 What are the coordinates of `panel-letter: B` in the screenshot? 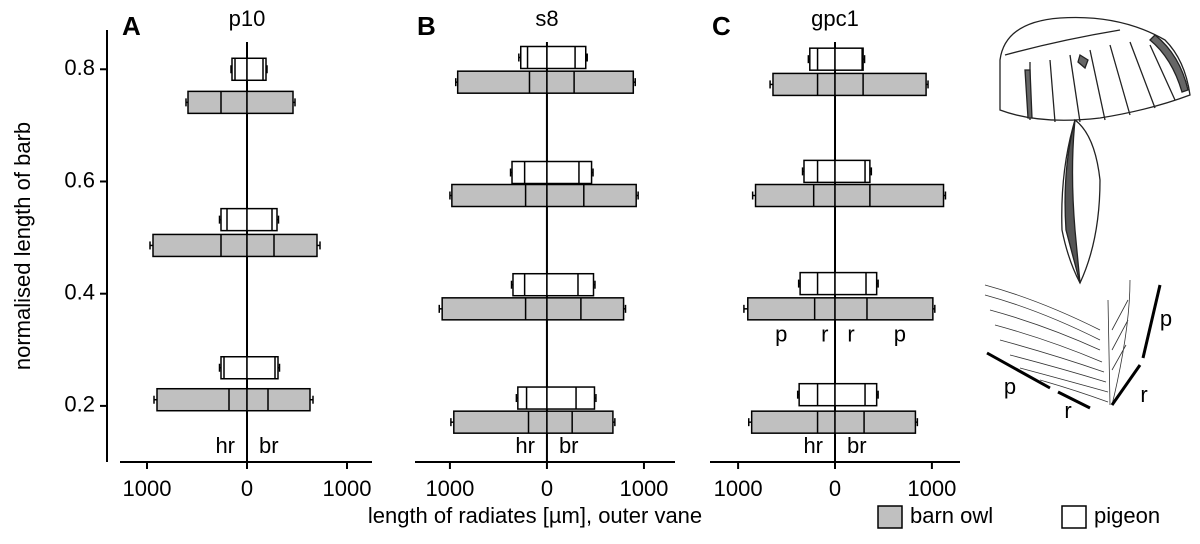 It's located at (426, 26).